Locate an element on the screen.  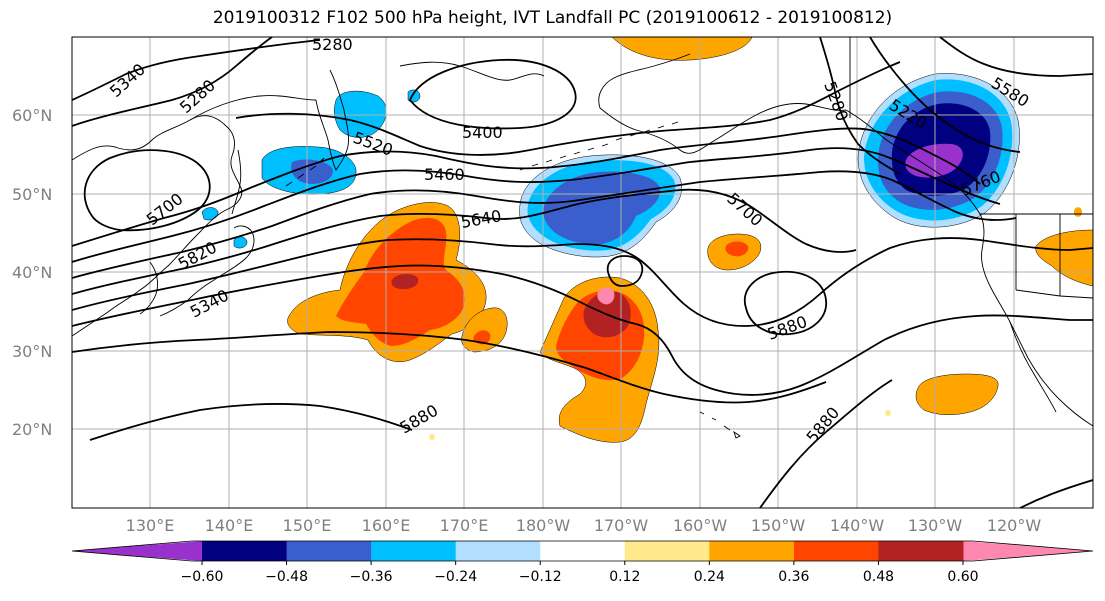
lon-tick-label: 120°W is located at coordinates (1014, 525).